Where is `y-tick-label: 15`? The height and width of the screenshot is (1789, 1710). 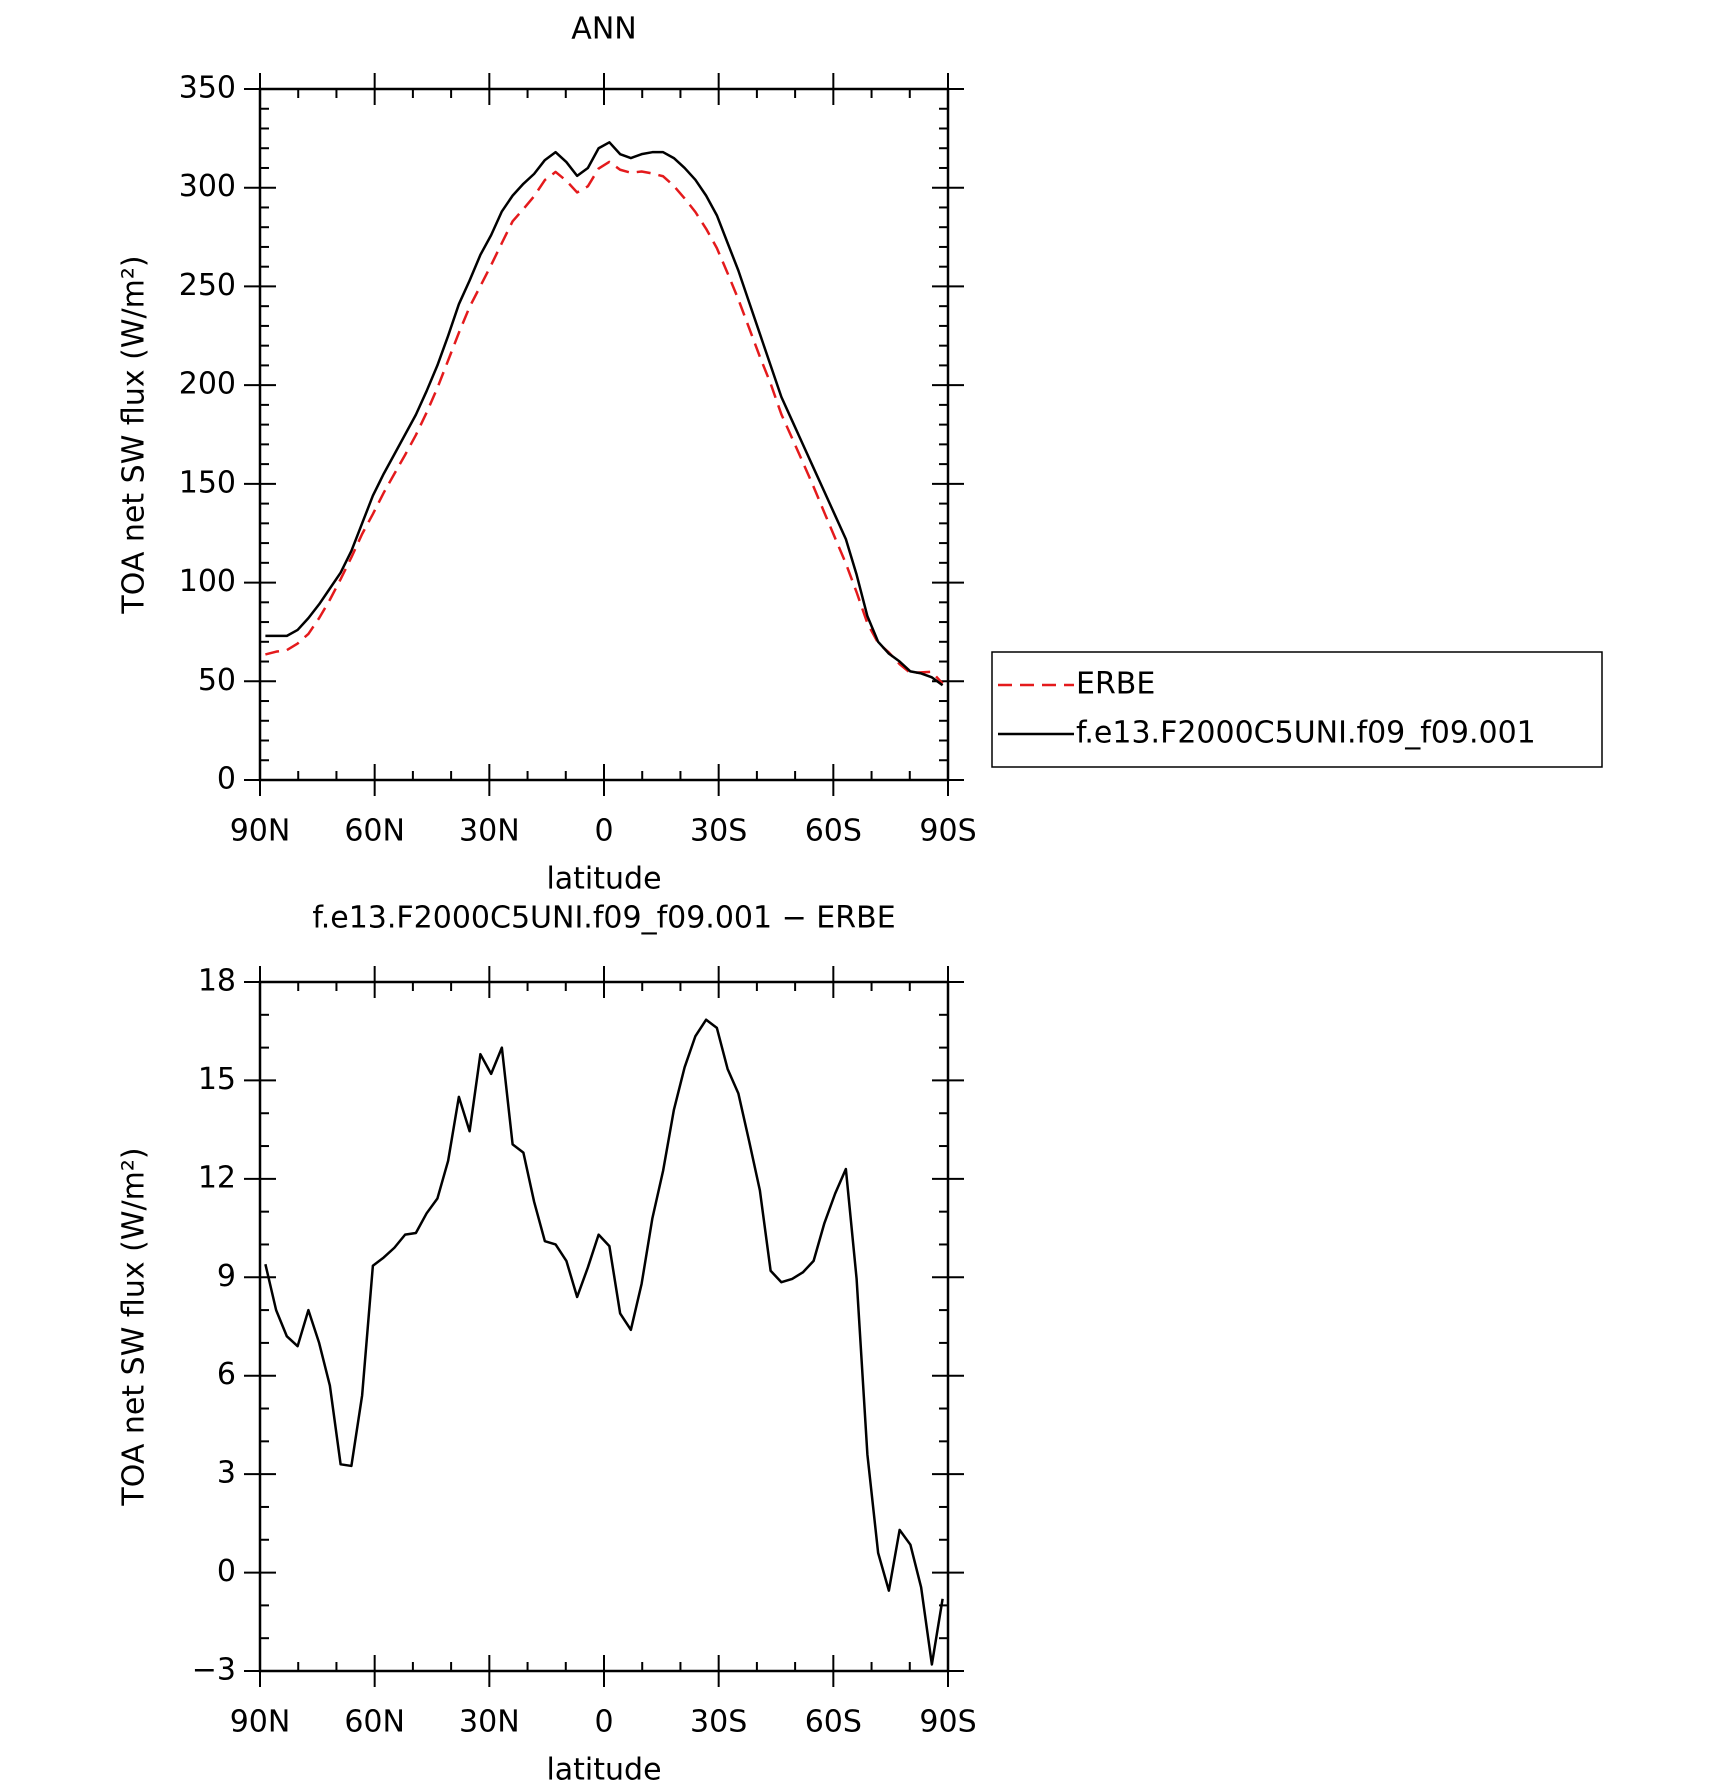 y-tick-label: 15 is located at coordinates (217, 1079).